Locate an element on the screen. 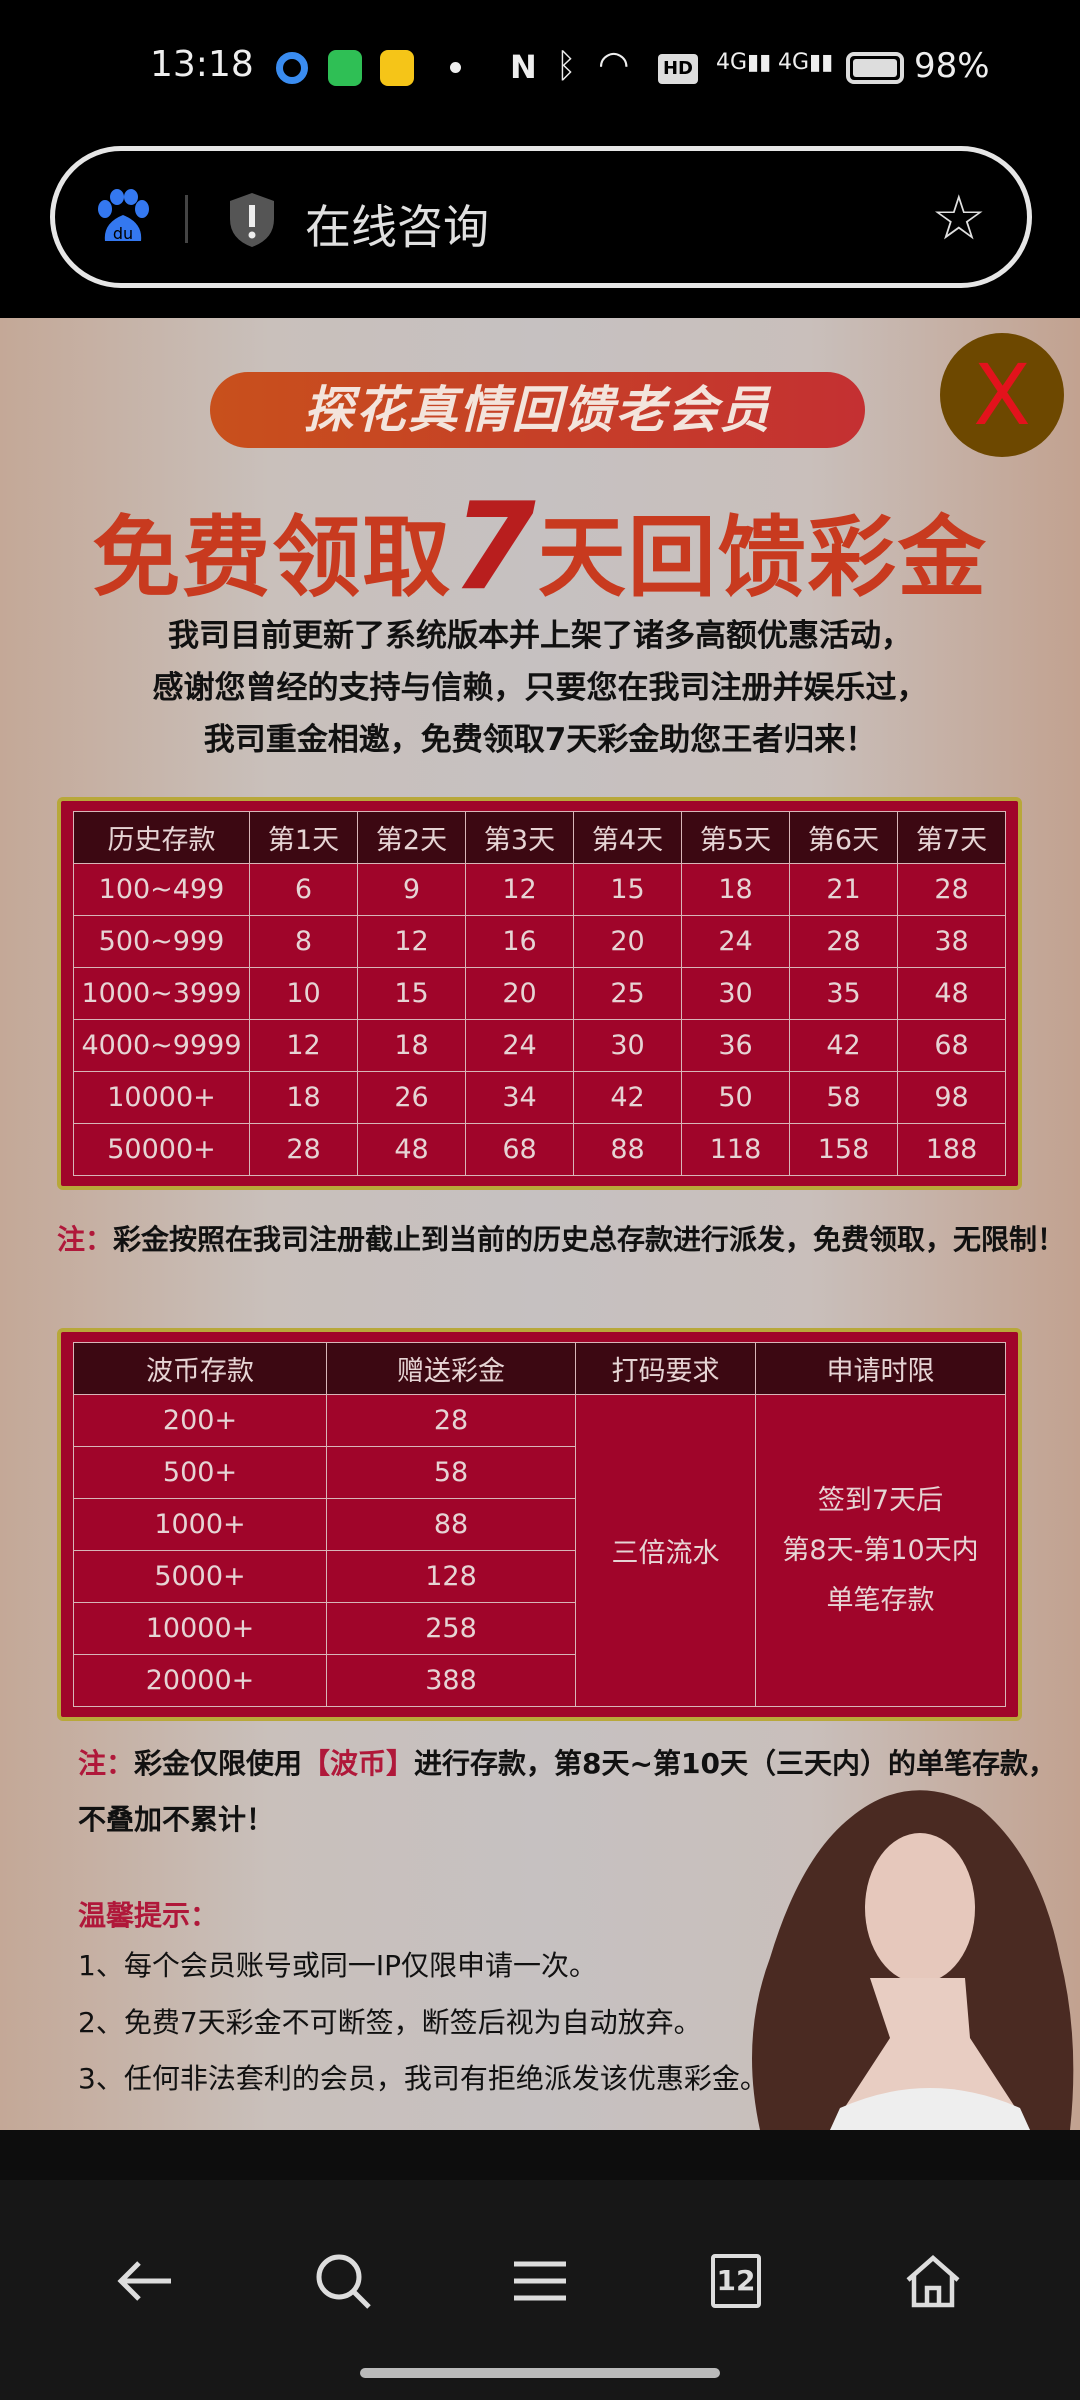 Image resolution: width=1080 pixels, height=2400 pixels. tip-item: 3、任何非法套利的会员，我司有拒绝派发该优惠彩金。 is located at coordinates (423, 2078).